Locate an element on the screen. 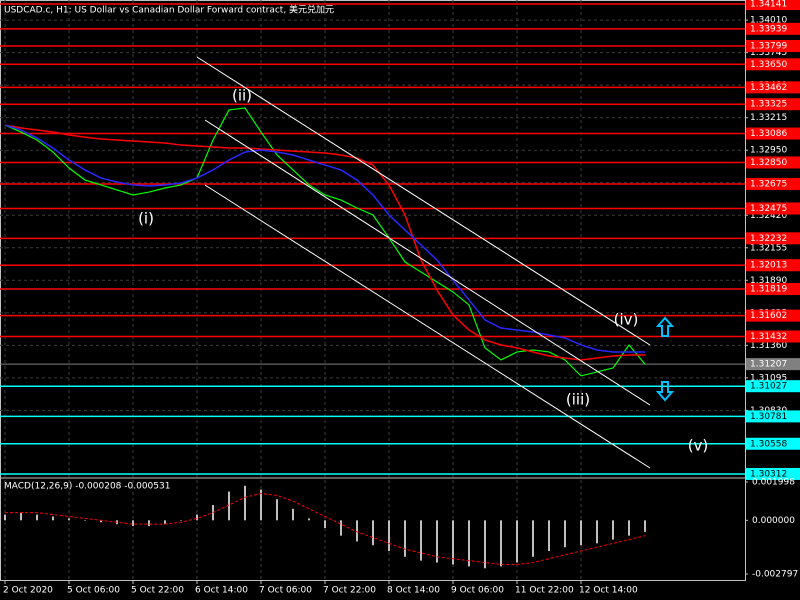 This screenshot has width=800, height=600. wave-label: (v) is located at coordinates (698, 446).